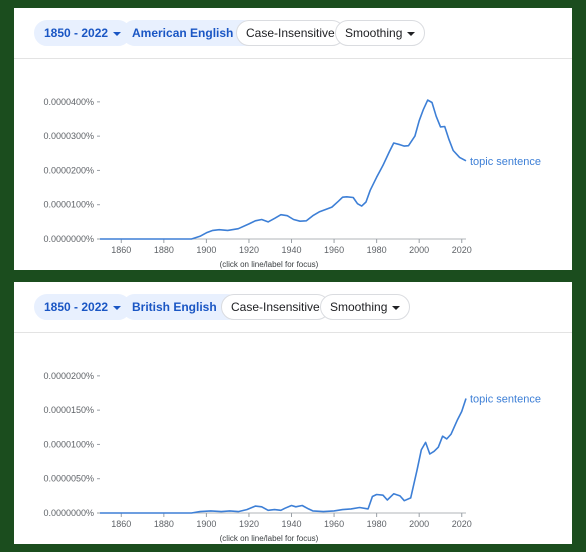  What do you see at coordinates (68, 410) in the screenshot?
I see `y-tick-label: 0.0000150%` at bounding box center [68, 410].